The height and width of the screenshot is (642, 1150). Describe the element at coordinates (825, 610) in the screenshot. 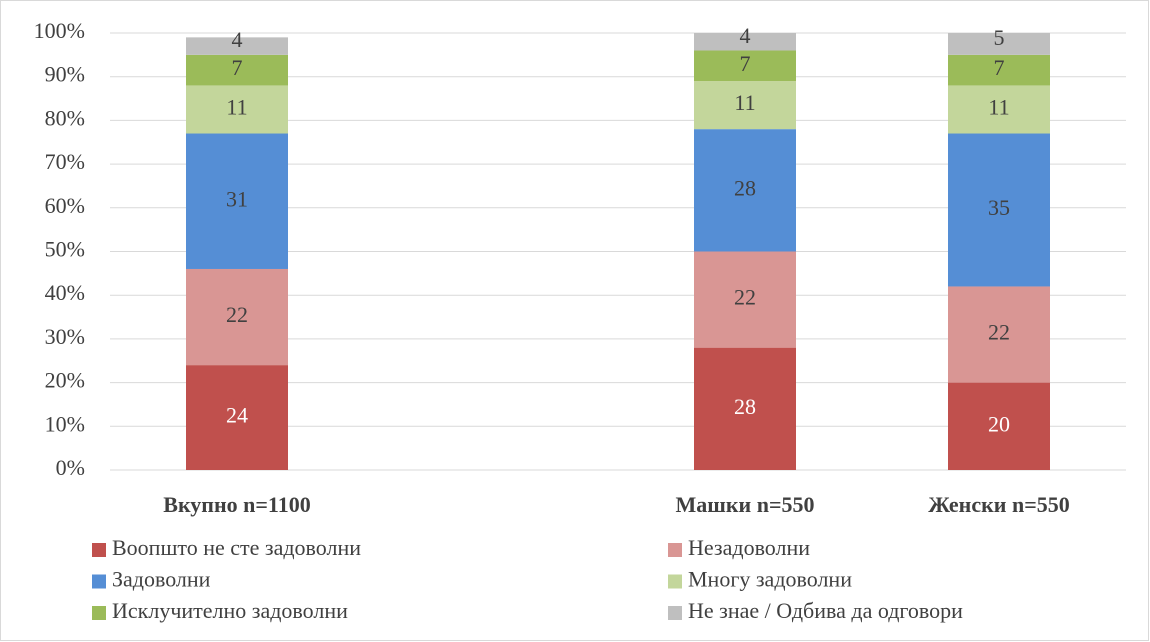

I see `legend-label: Не знае / Одбива да одговори` at that location.